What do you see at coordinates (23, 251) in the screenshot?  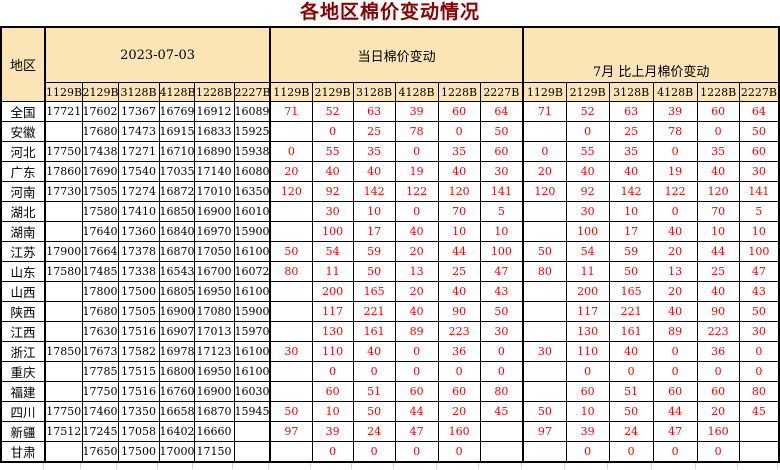 I see `region-cell: 江苏` at bounding box center [23, 251].